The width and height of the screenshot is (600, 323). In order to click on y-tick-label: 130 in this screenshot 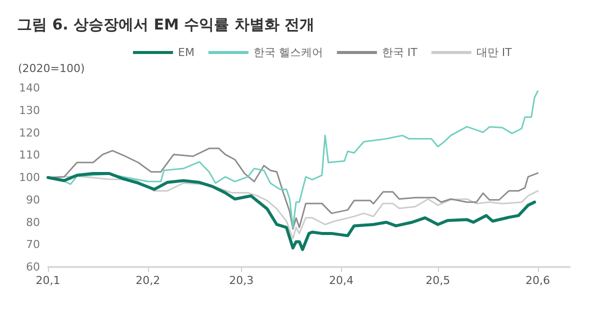, I will do `click(29, 110)`.